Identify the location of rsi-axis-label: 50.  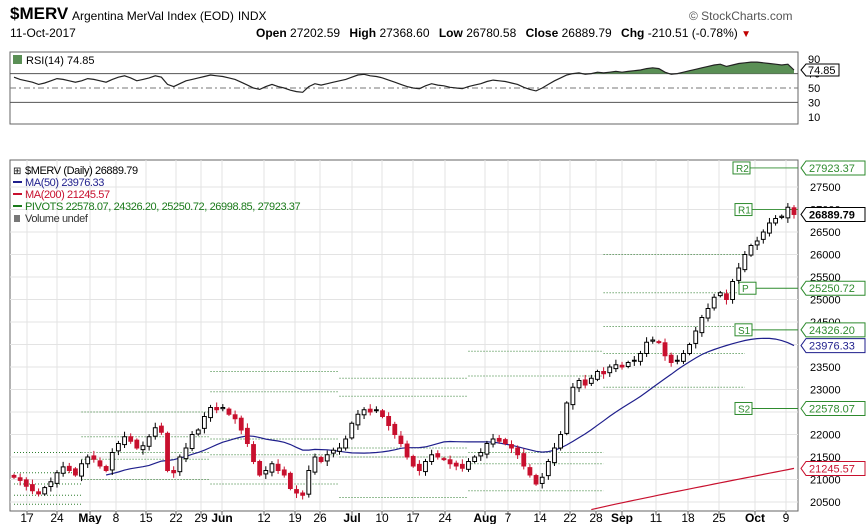
(814, 89).